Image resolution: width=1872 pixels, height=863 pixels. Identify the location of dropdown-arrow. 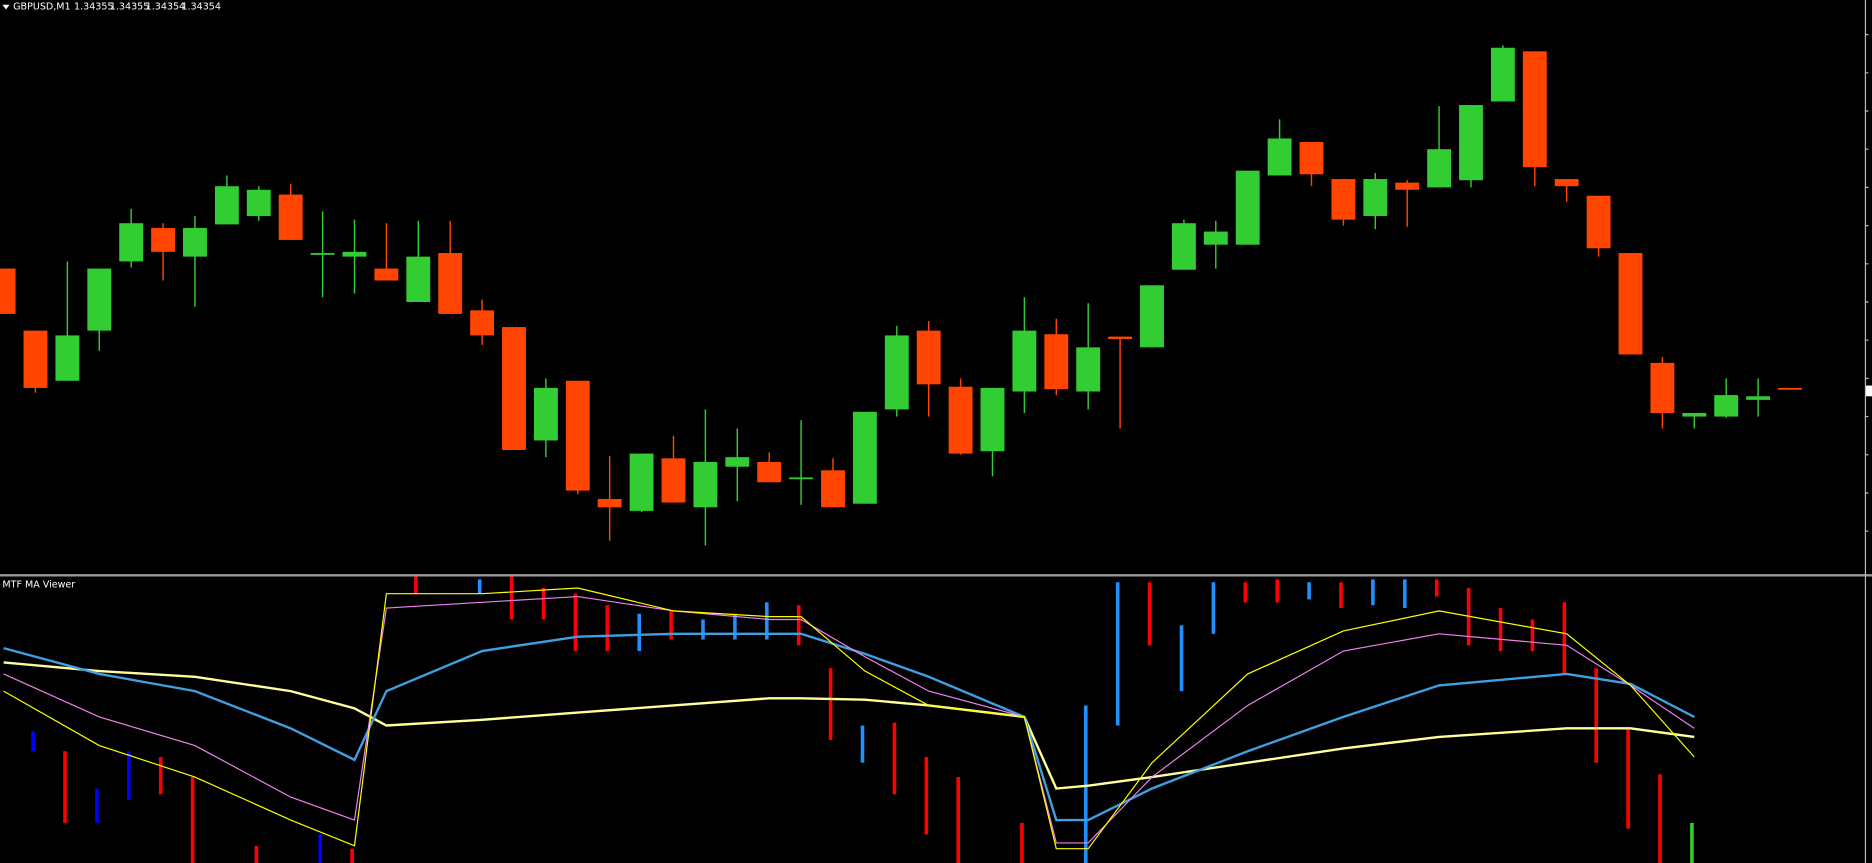
(6, 7).